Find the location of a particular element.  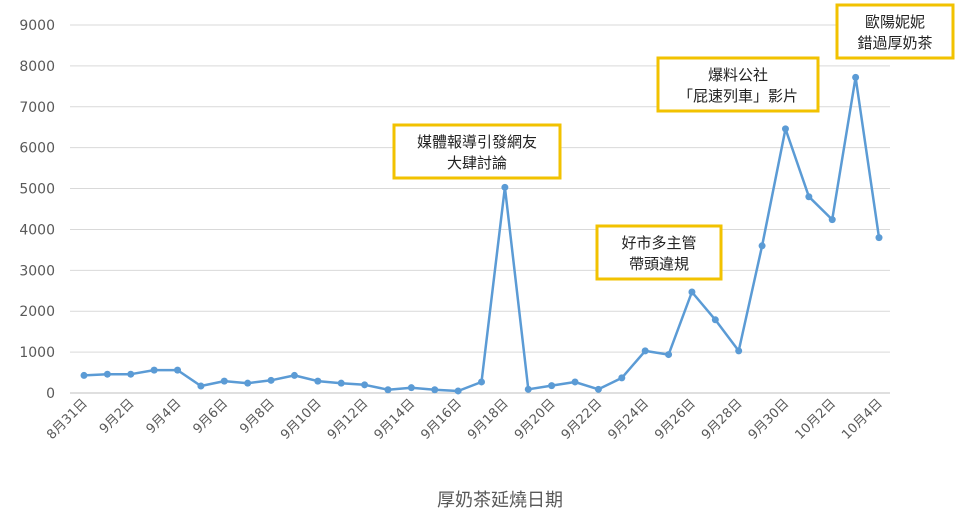

x-axis-label: 厚奶茶延燒日期 is located at coordinates (500, 500).